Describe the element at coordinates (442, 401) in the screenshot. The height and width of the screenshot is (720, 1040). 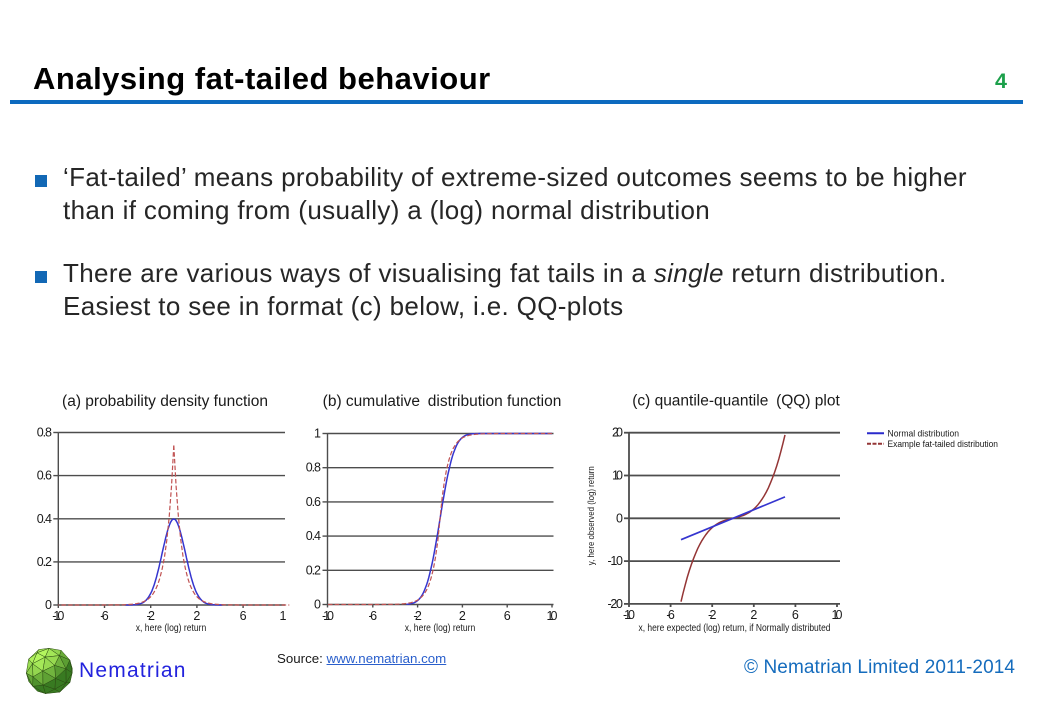
I see `svg-text:(b) cumulative distribution fu: (b) cumulative distribution function` at that location.